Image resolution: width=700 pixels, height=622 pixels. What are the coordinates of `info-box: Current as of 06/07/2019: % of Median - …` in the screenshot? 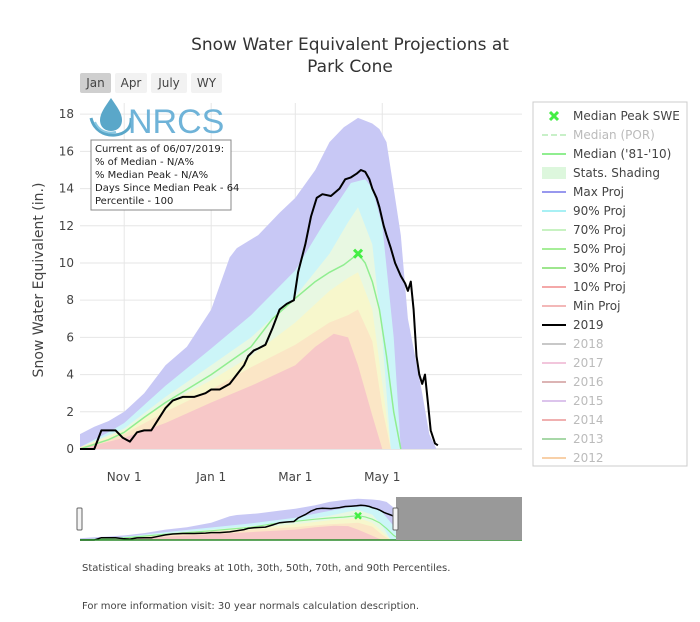 It's located at (164, 175).